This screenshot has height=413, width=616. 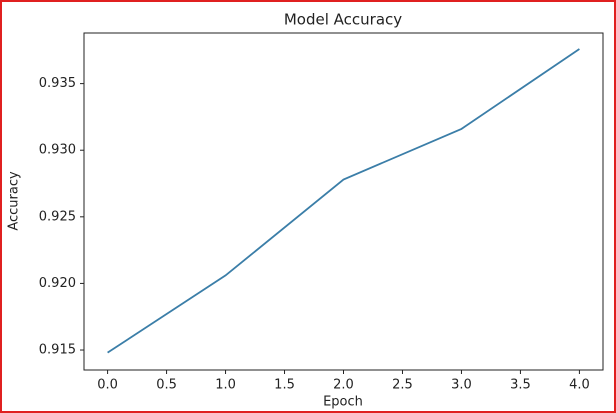 I want to click on y-tick-label: 0.930, so click(x=57, y=150).